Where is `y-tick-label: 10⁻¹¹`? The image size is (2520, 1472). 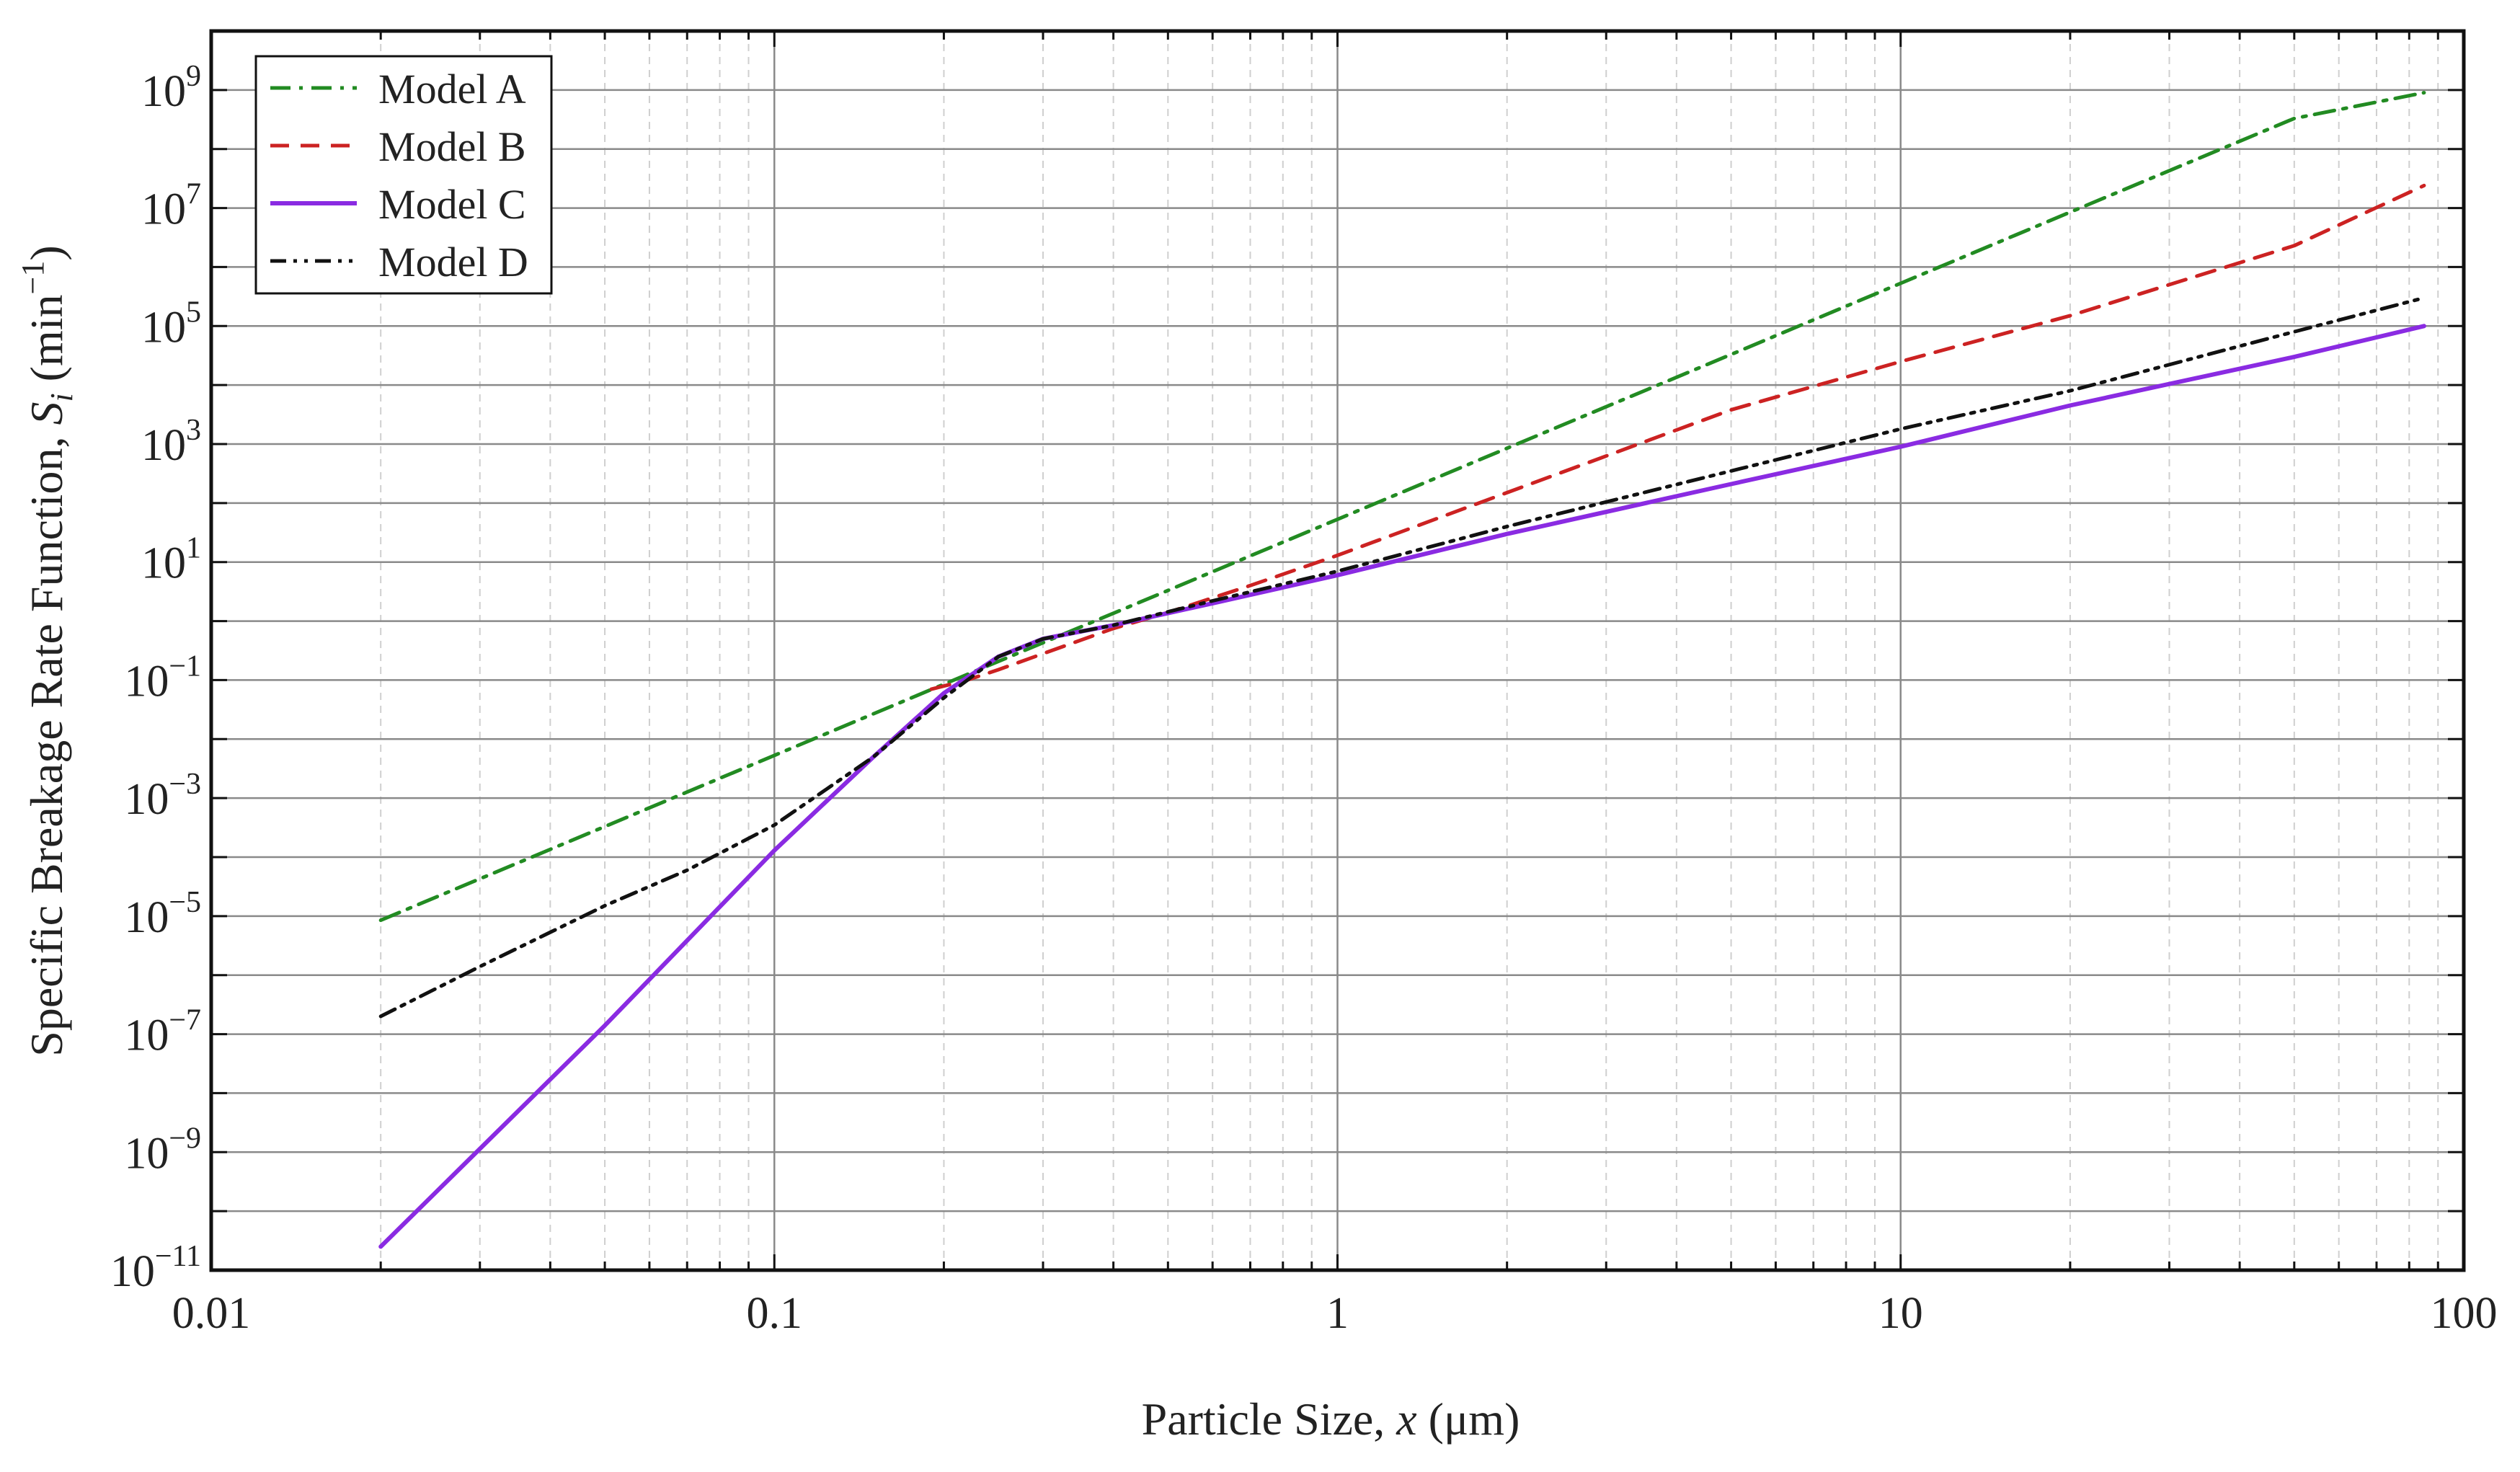
y-tick-label: 10⁻¹¹ is located at coordinates (155, 1268).